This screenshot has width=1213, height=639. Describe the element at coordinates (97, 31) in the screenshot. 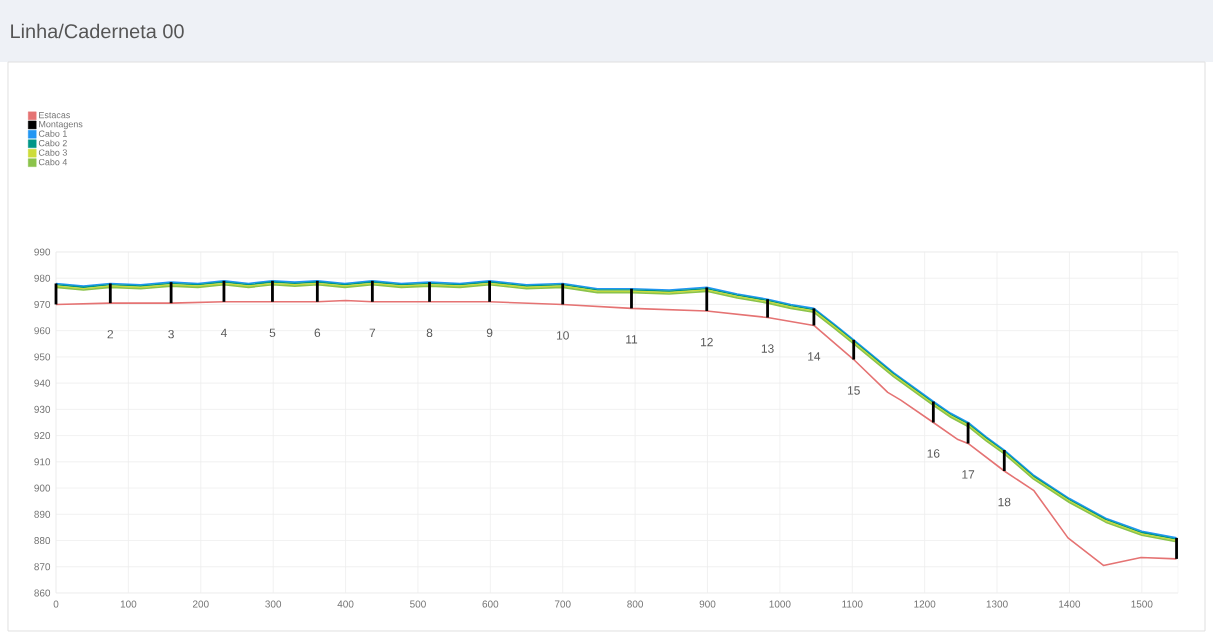

I see `chart-title: Linha/Caderneta 00` at that location.